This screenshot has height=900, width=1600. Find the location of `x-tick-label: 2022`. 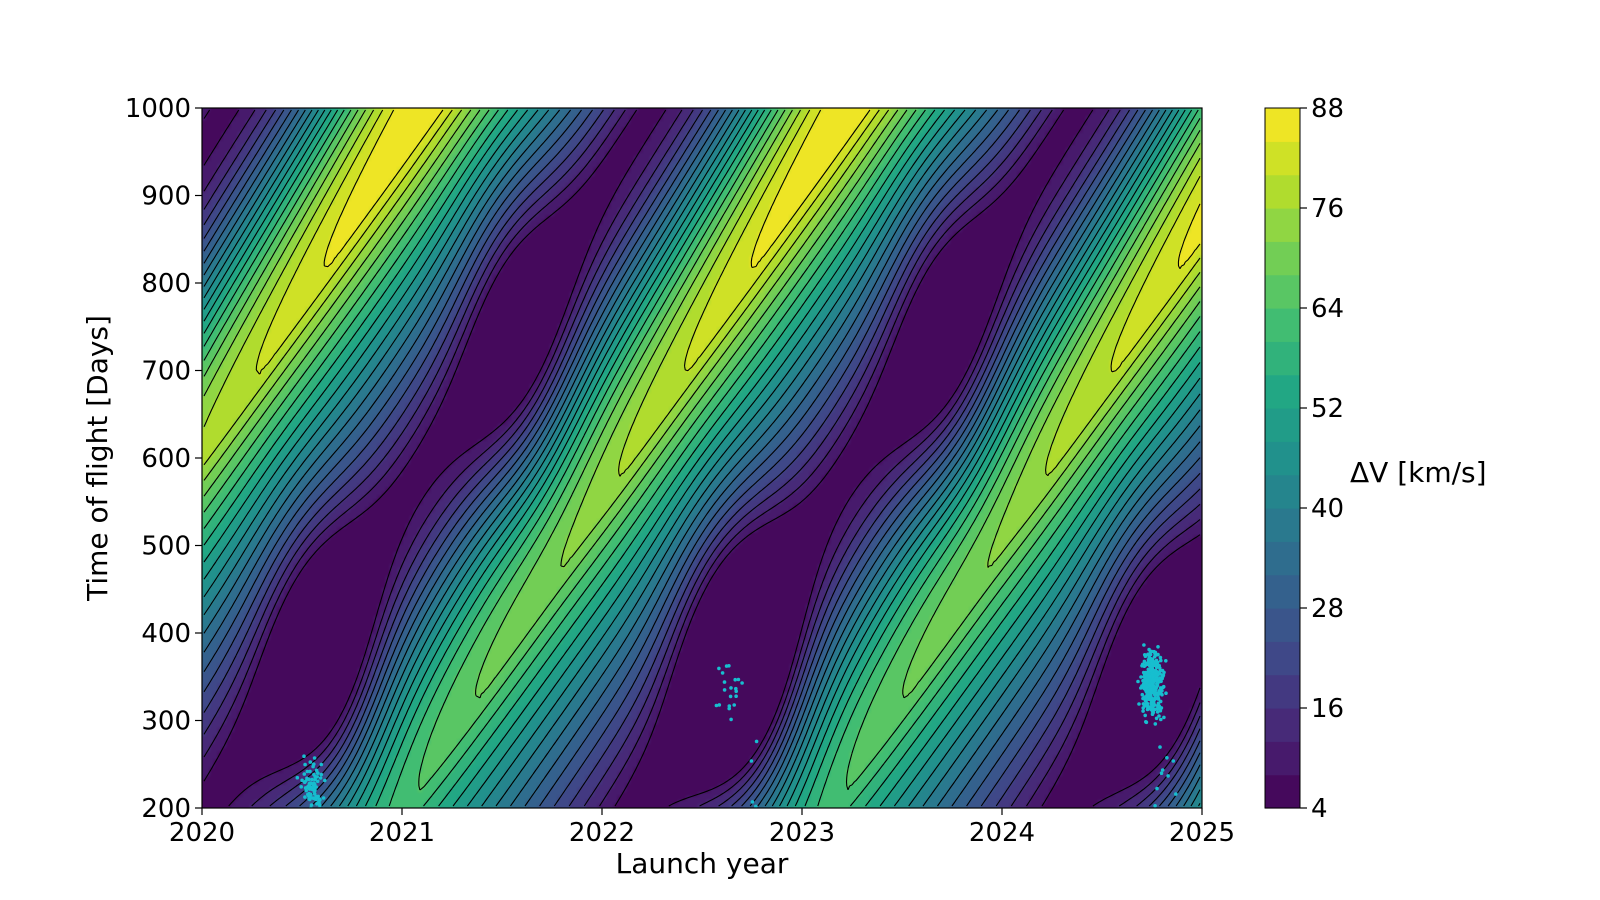

x-tick-label: 2022 is located at coordinates (602, 833).